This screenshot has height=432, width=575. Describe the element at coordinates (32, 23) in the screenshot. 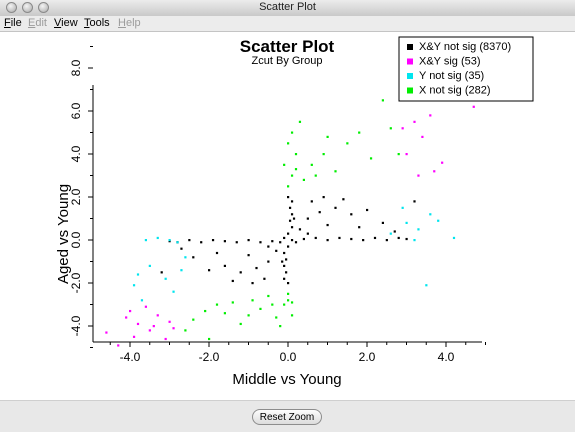

I see `menu-edit-mnemonic: E` at that location.